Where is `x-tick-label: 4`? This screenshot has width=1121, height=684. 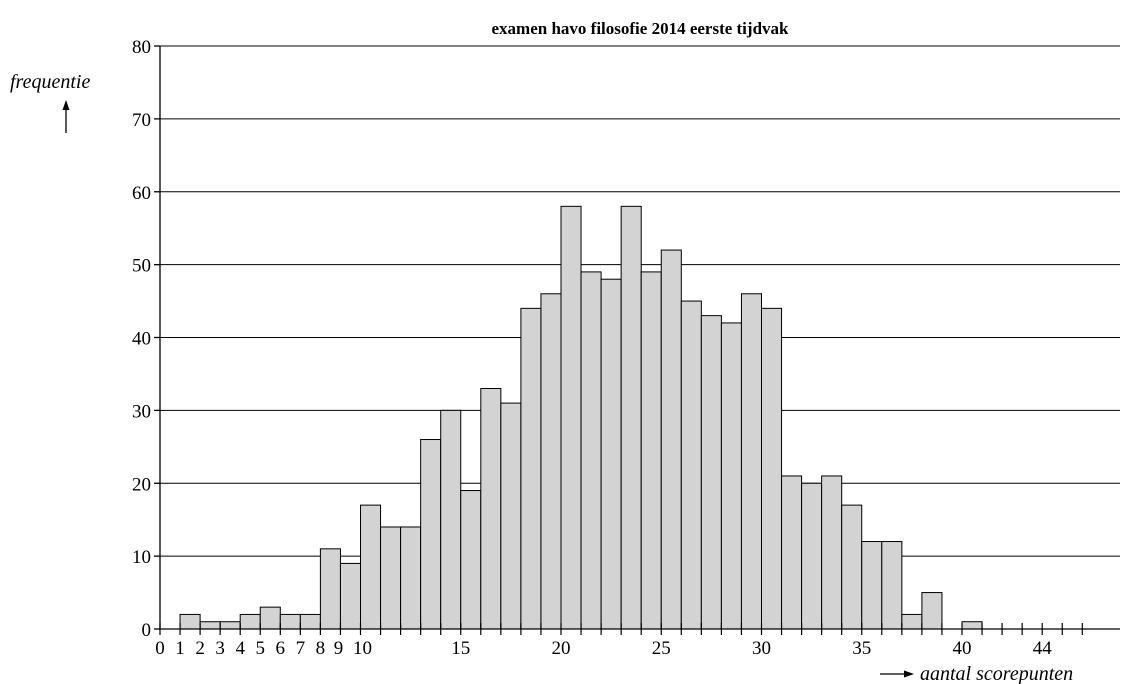 x-tick-label: 4 is located at coordinates (240, 648).